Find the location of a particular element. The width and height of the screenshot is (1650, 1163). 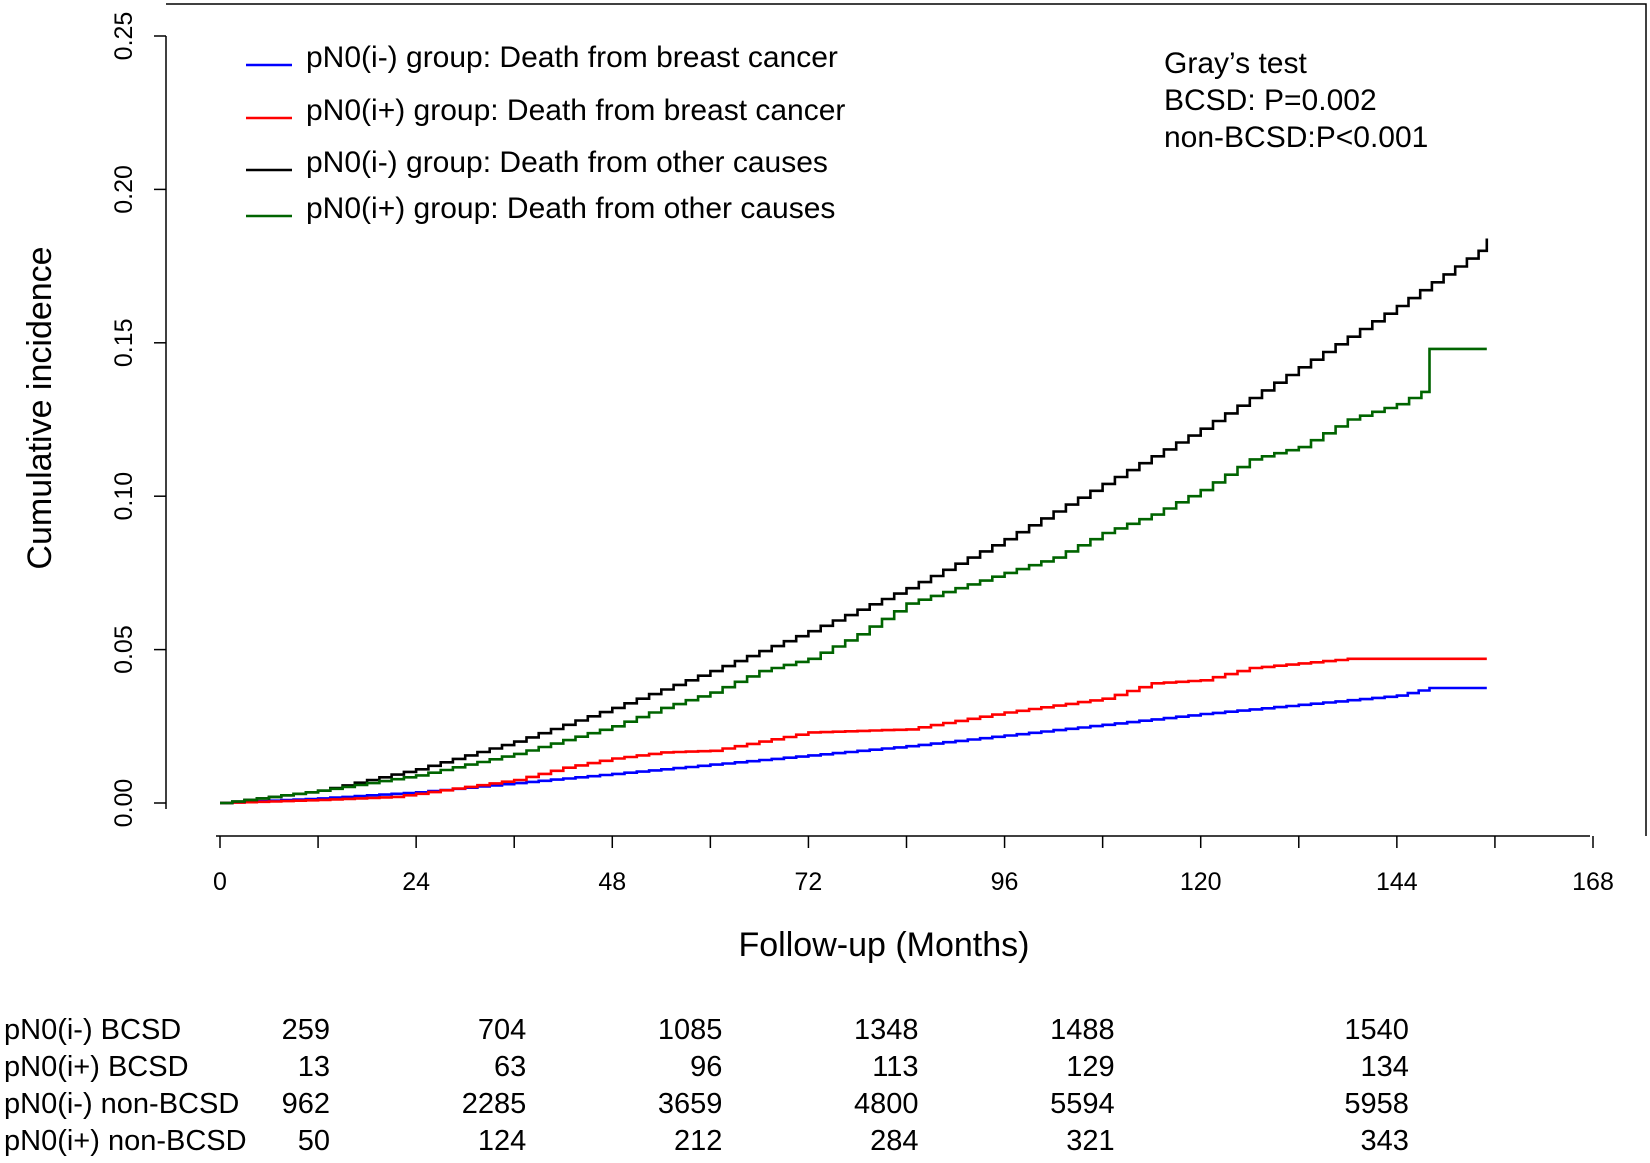

x-axis-title: Follow-up (Months) is located at coordinates (884, 945).